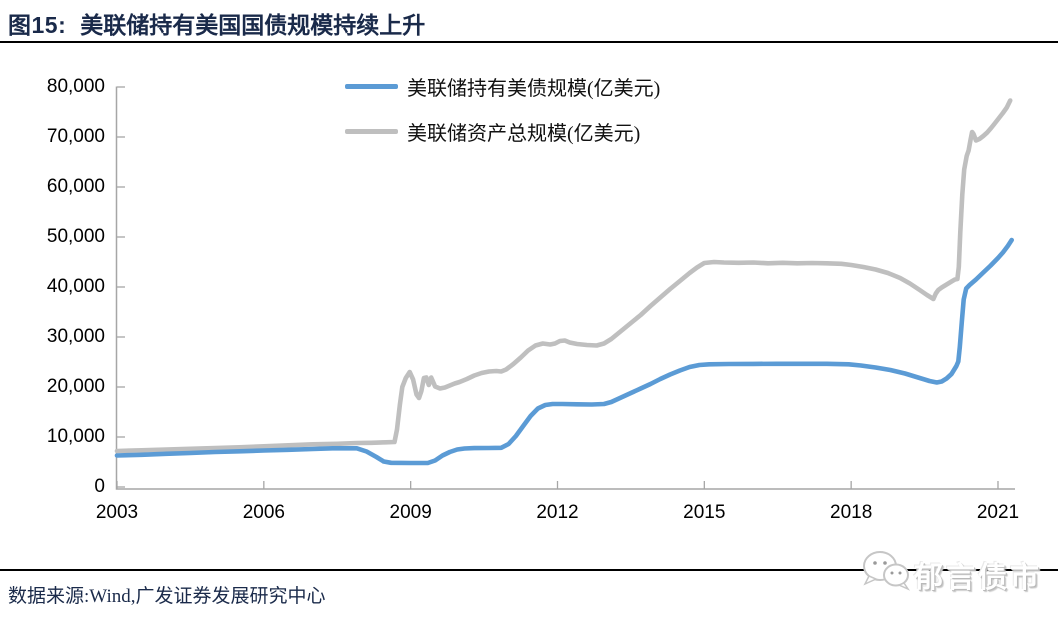 This screenshot has height=618, width=1058. What do you see at coordinates (410, 512) in the screenshot?
I see `x-axis-label: 2009` at bounding box center [410, 512].